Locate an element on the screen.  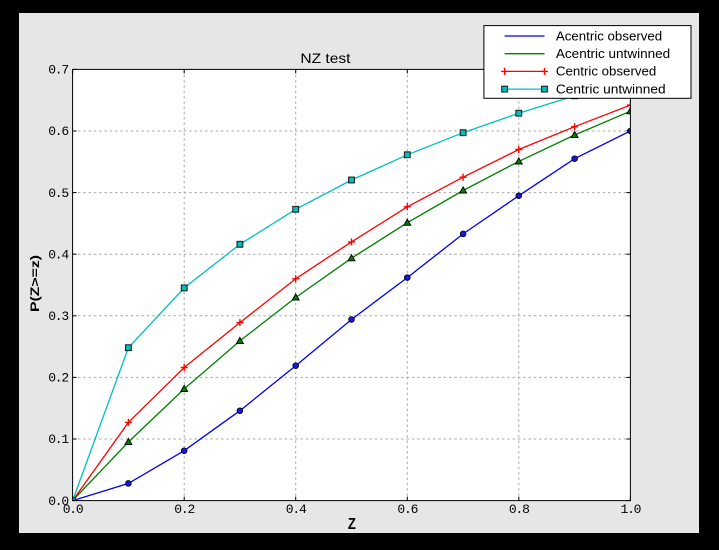
svg-text: Centric observed is located at coordinates (606, 72).